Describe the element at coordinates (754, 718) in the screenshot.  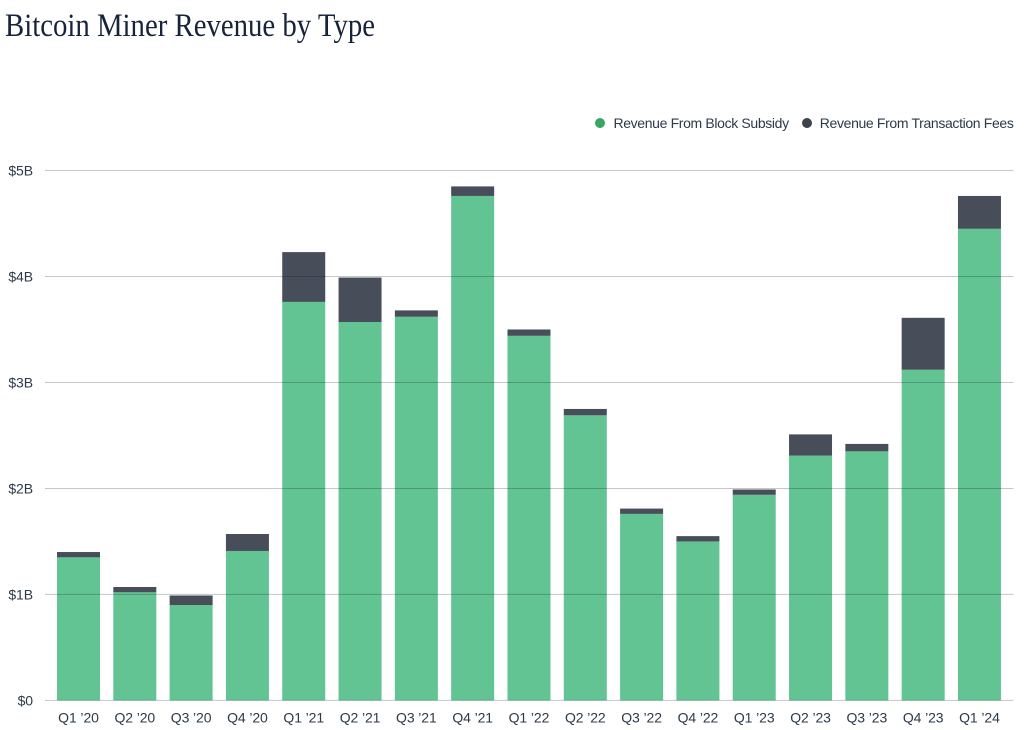
I see `x-tick-label-q1-23: Q1 ’23` at that location.